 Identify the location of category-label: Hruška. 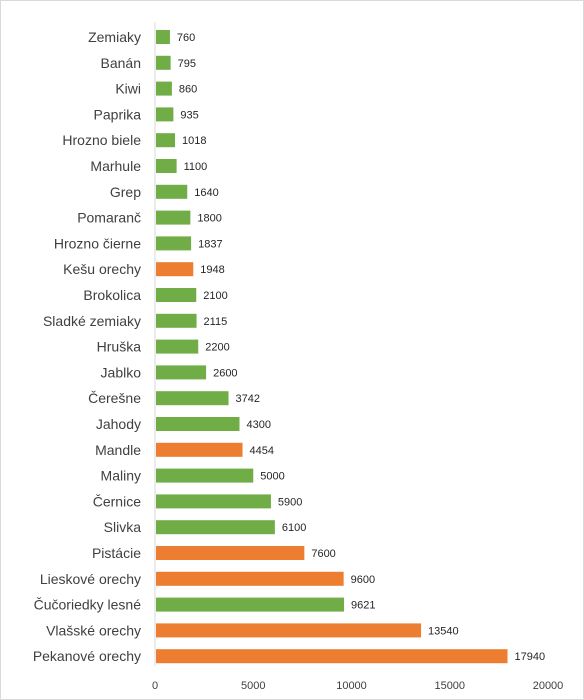
(119, 347).